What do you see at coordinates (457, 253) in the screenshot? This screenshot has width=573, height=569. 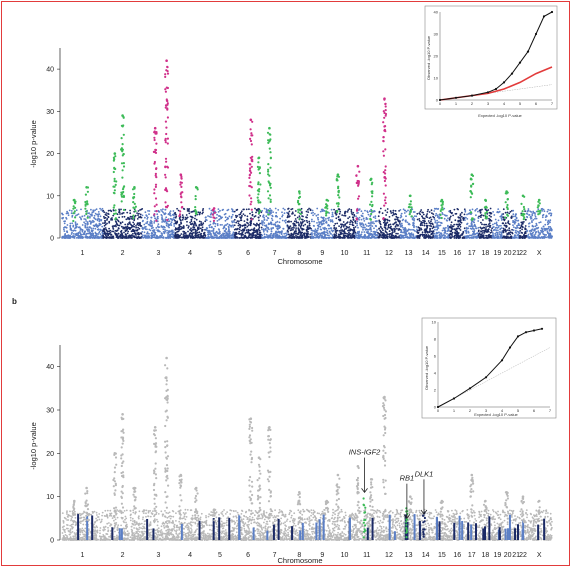 I see `x-tick-label: 16` at bounding box center [457, 253].